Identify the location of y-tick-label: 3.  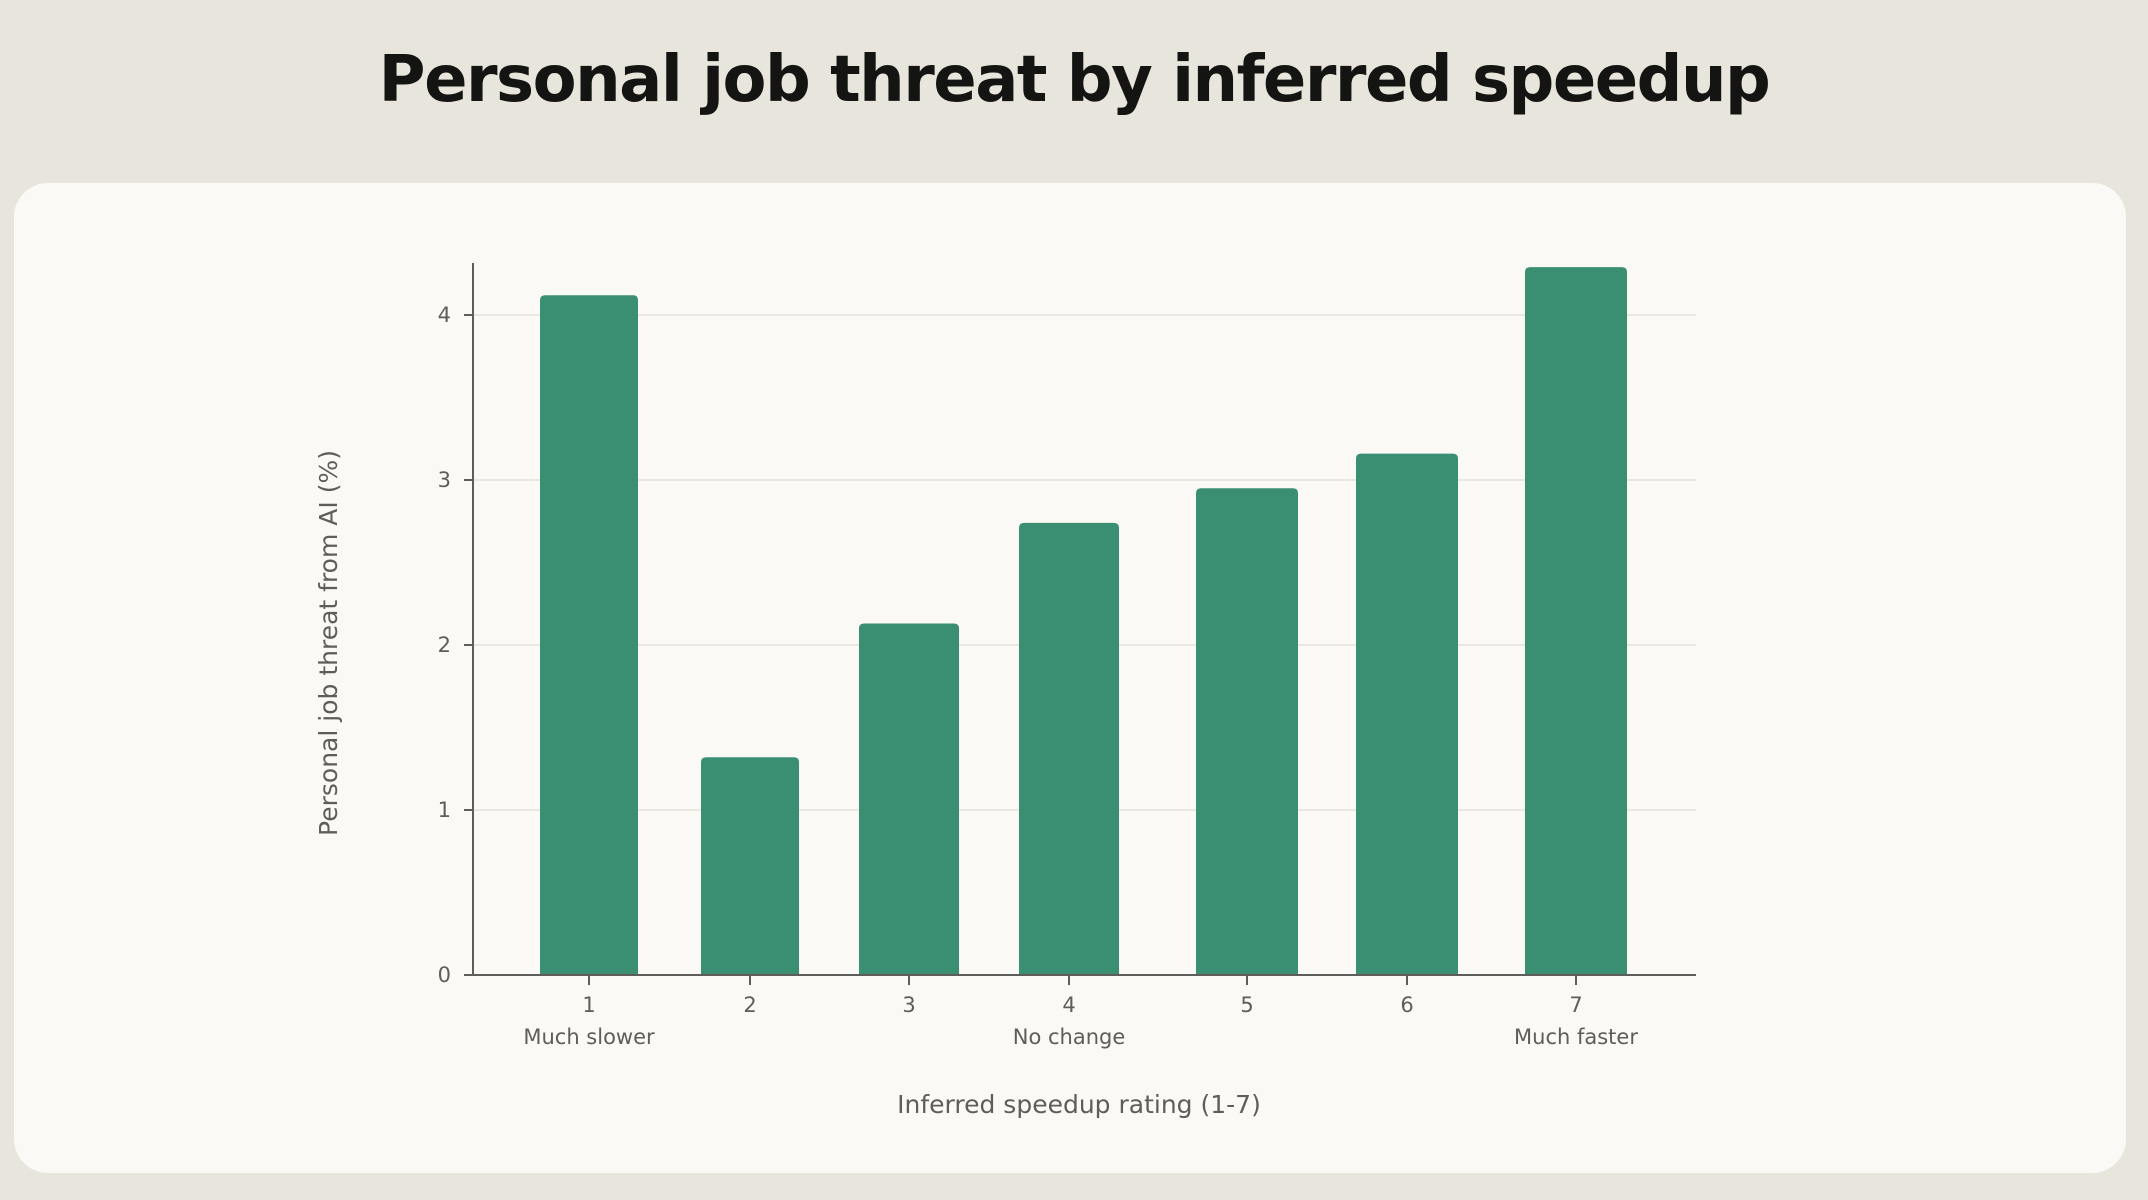
(444, 480).